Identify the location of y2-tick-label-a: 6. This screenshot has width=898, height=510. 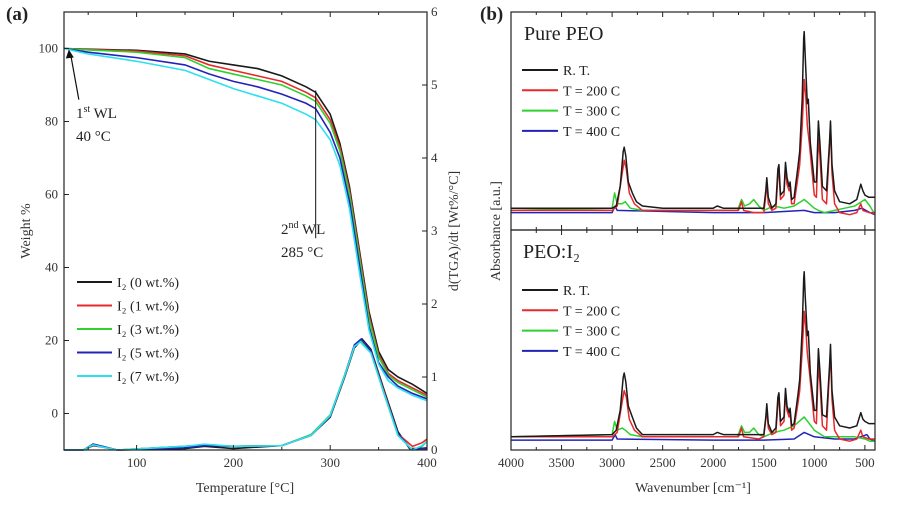
(434, 11).